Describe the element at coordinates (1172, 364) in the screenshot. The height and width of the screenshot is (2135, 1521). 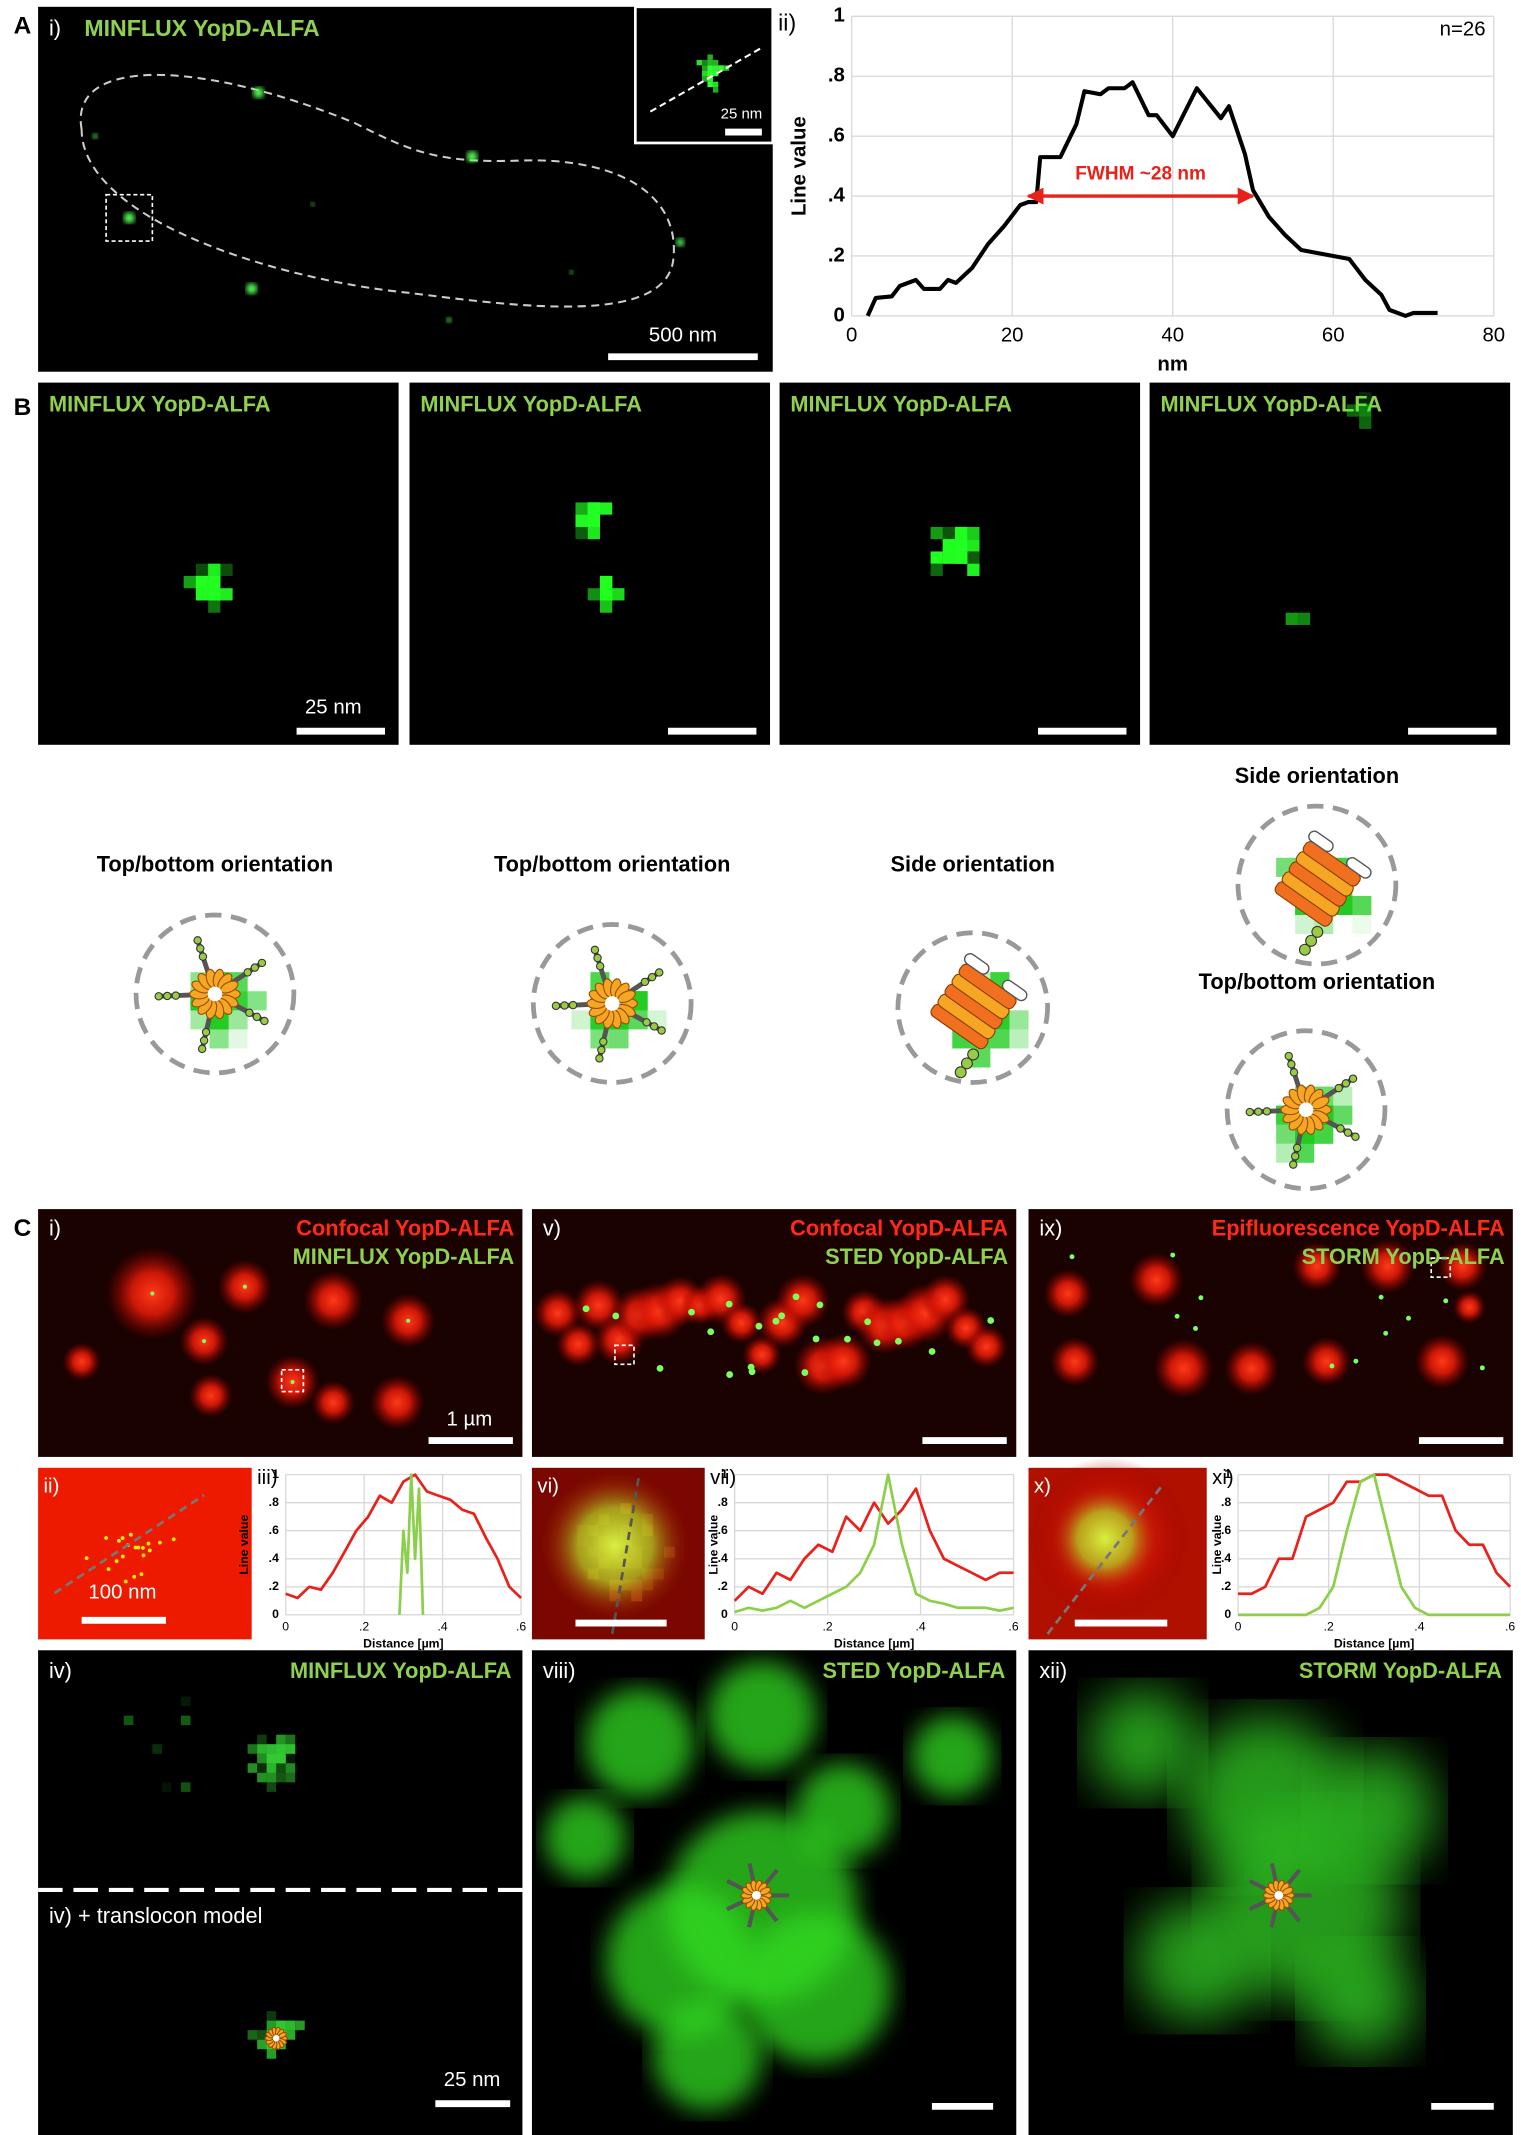
I see `x-axis-label: nm` at that location.